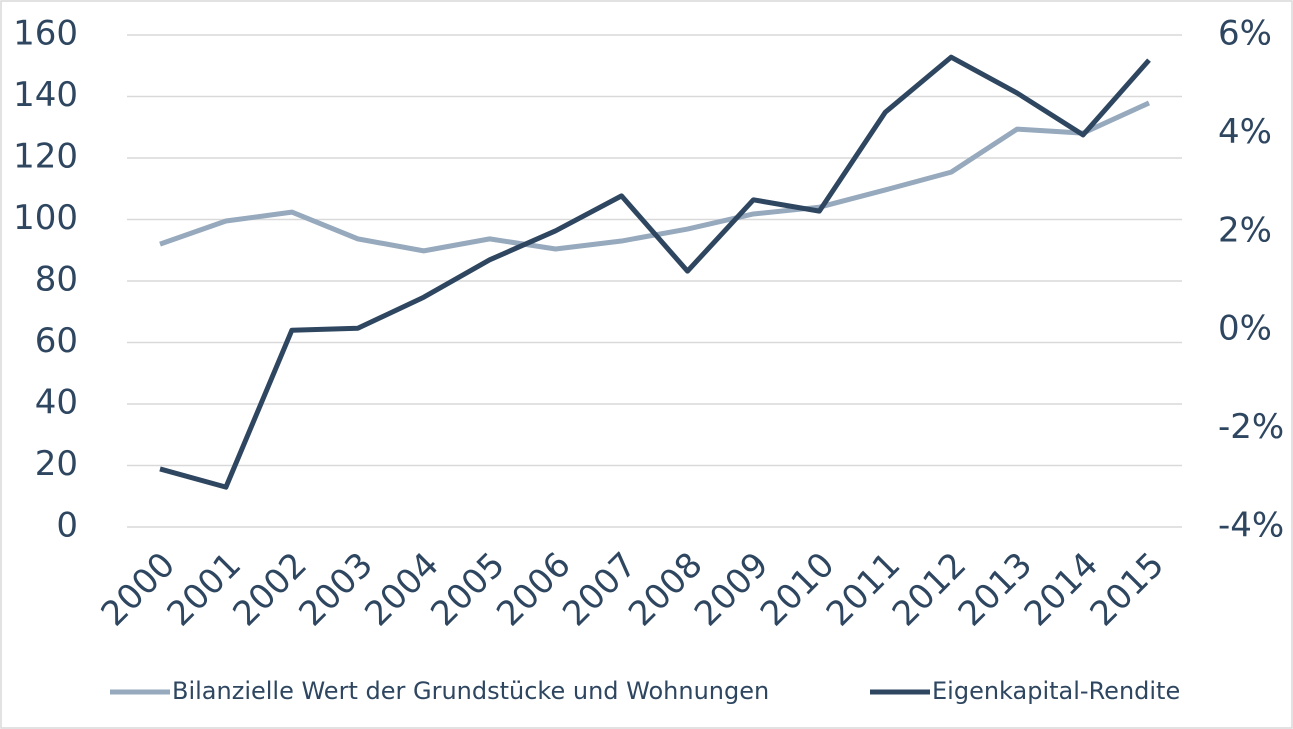  Describe the element at coordinates (401, 589) in the screenshot. I see `x-tick-label: 2004` at that location.